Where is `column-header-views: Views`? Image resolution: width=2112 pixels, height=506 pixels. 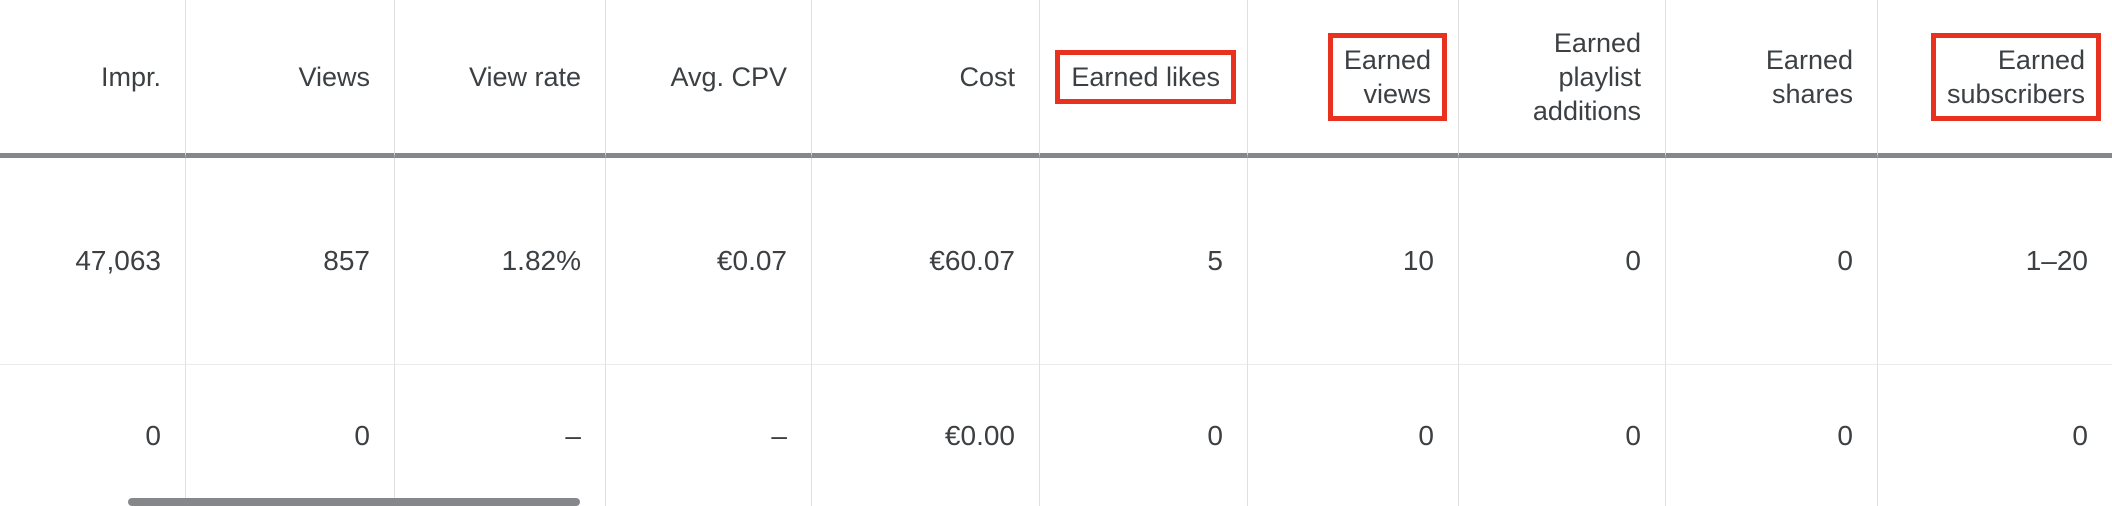
column-header-views: Views is located at coordinates (289, 79).